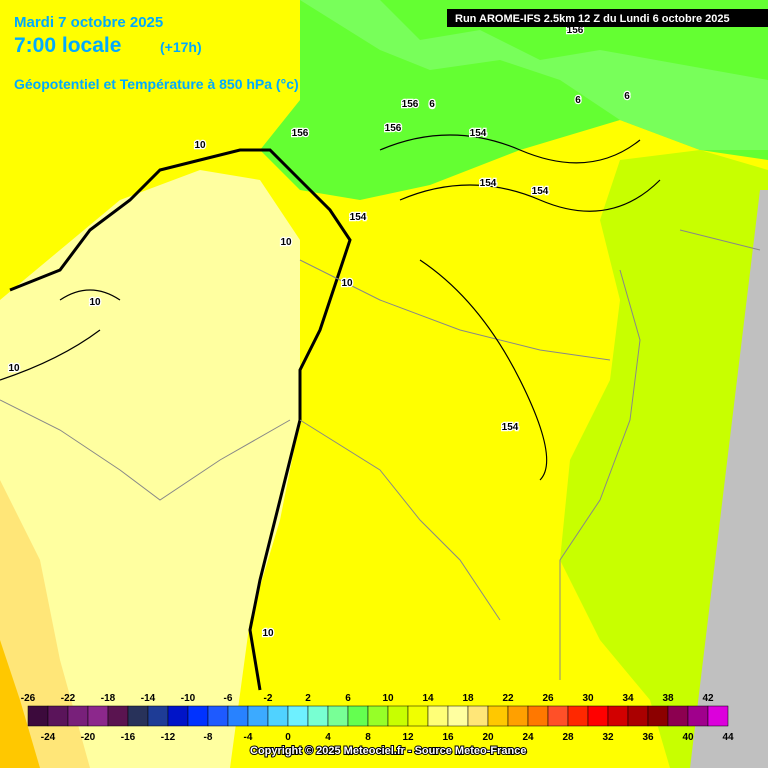  Describe the element at coordinates (488, 737) in the screenshot. I see `legend-label: 20` at that location.